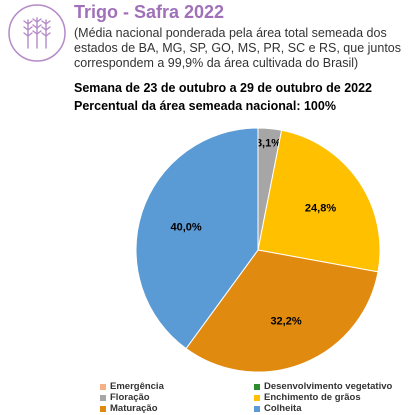  I want to click on legend-label-colheita: Colheita, so click(283, 408).